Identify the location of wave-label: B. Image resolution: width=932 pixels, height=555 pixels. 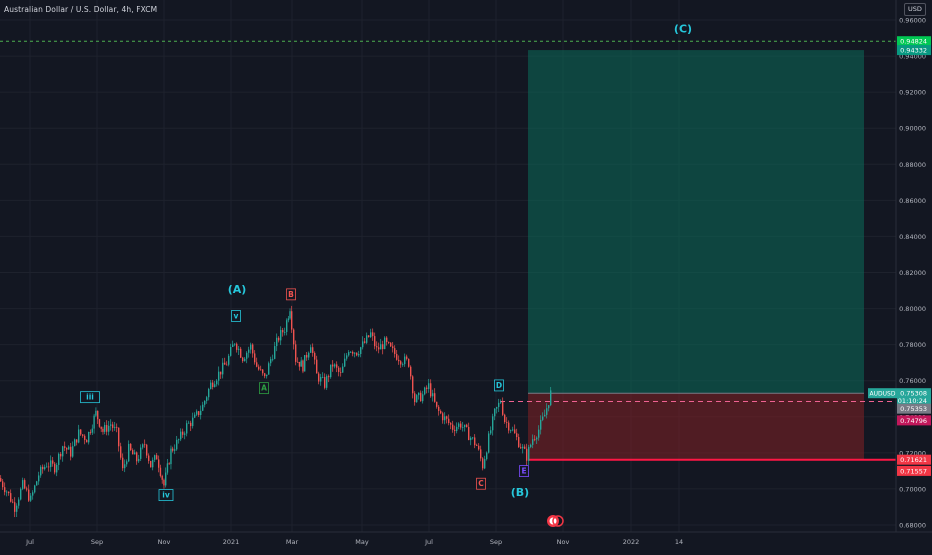
(291, 294).